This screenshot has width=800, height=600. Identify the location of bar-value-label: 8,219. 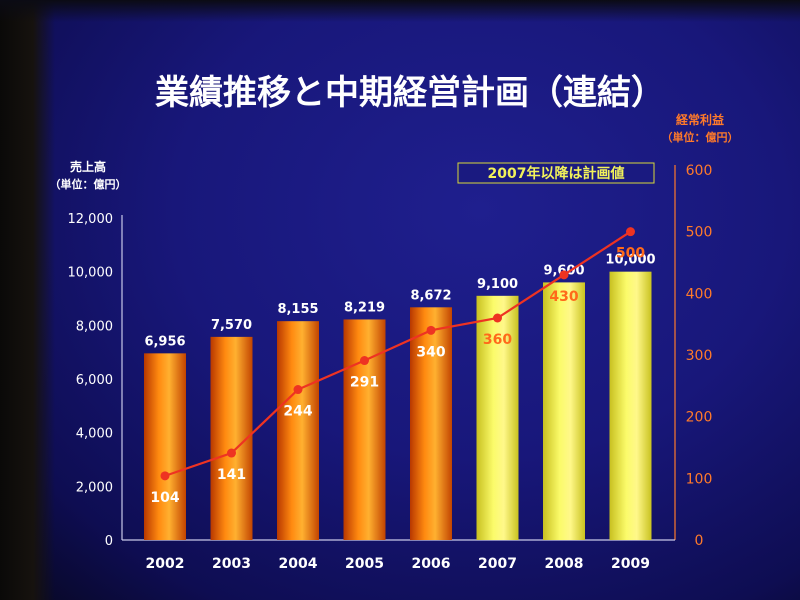
(364, 307).